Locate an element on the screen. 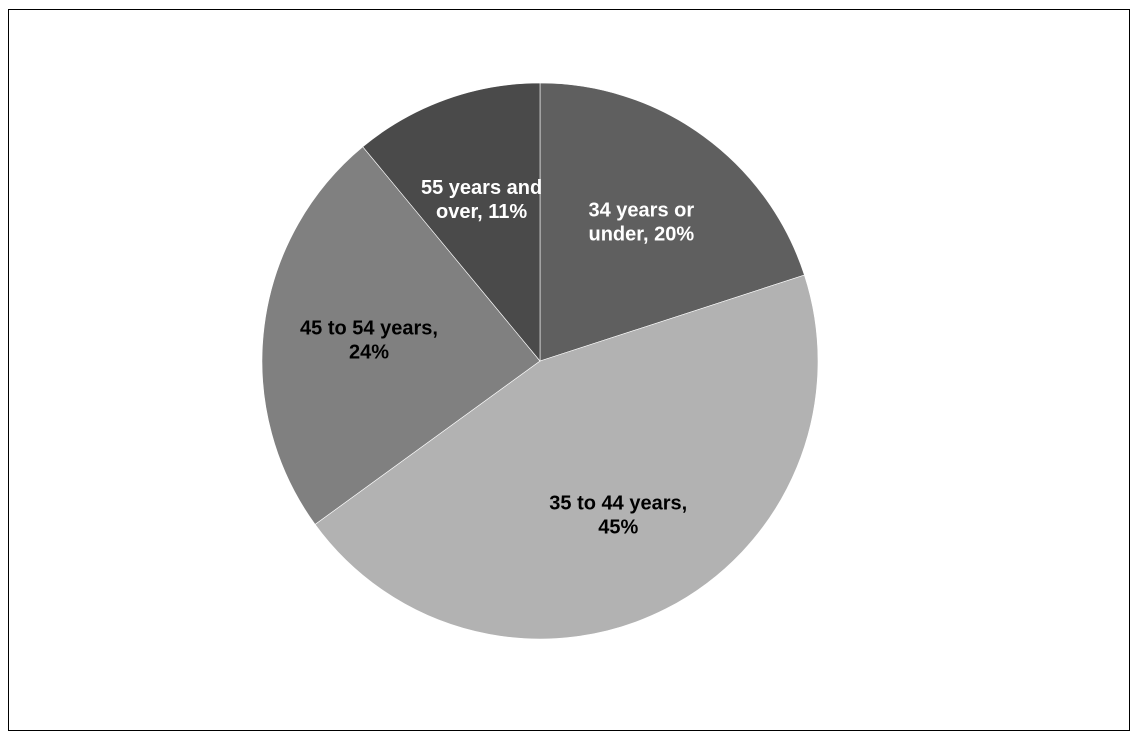  slice-label-line: 45 to 54 years, is located at coordinates (369, 328).